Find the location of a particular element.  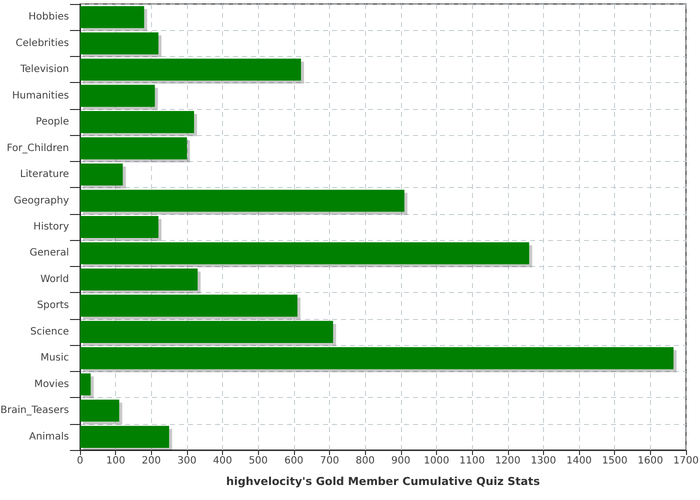

x-tick-label: 1100 is located at coordinates (472, 461).